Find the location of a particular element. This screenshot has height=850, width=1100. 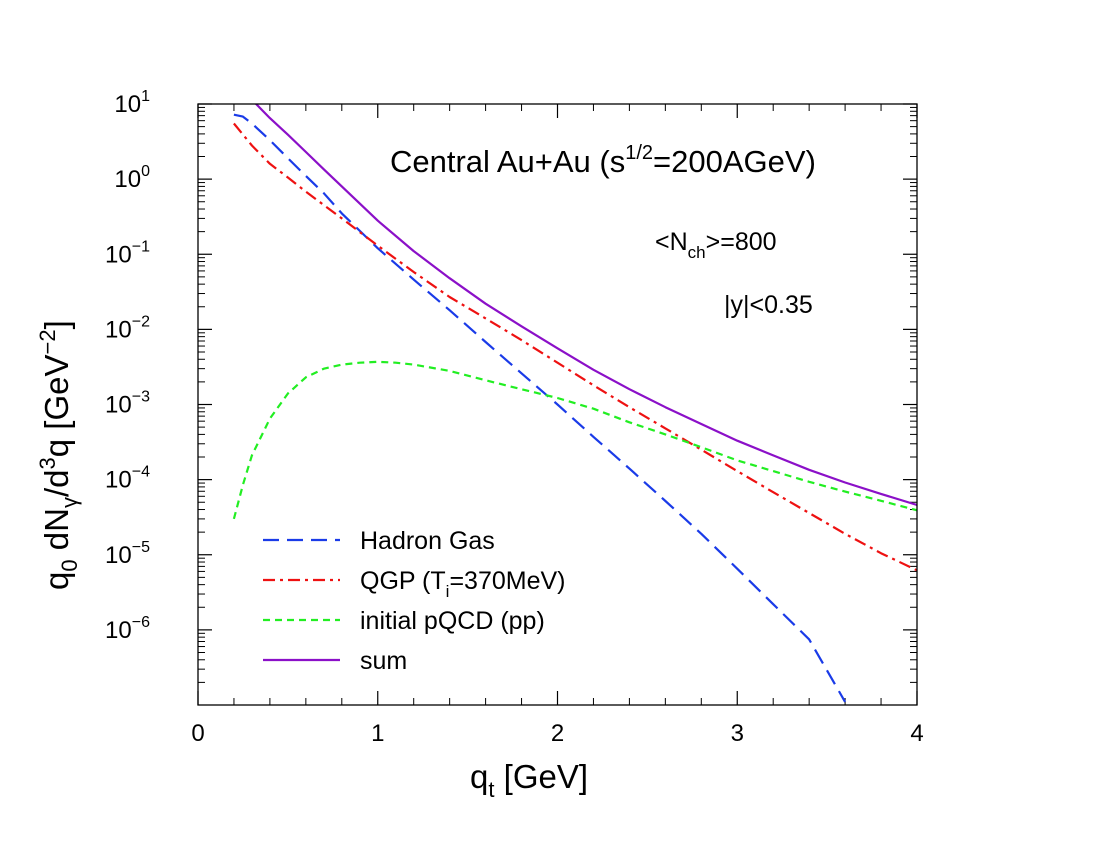

legend-label-initial-pqcd-pp: initial pQCD (pp) is located at coordinates (452, 621).